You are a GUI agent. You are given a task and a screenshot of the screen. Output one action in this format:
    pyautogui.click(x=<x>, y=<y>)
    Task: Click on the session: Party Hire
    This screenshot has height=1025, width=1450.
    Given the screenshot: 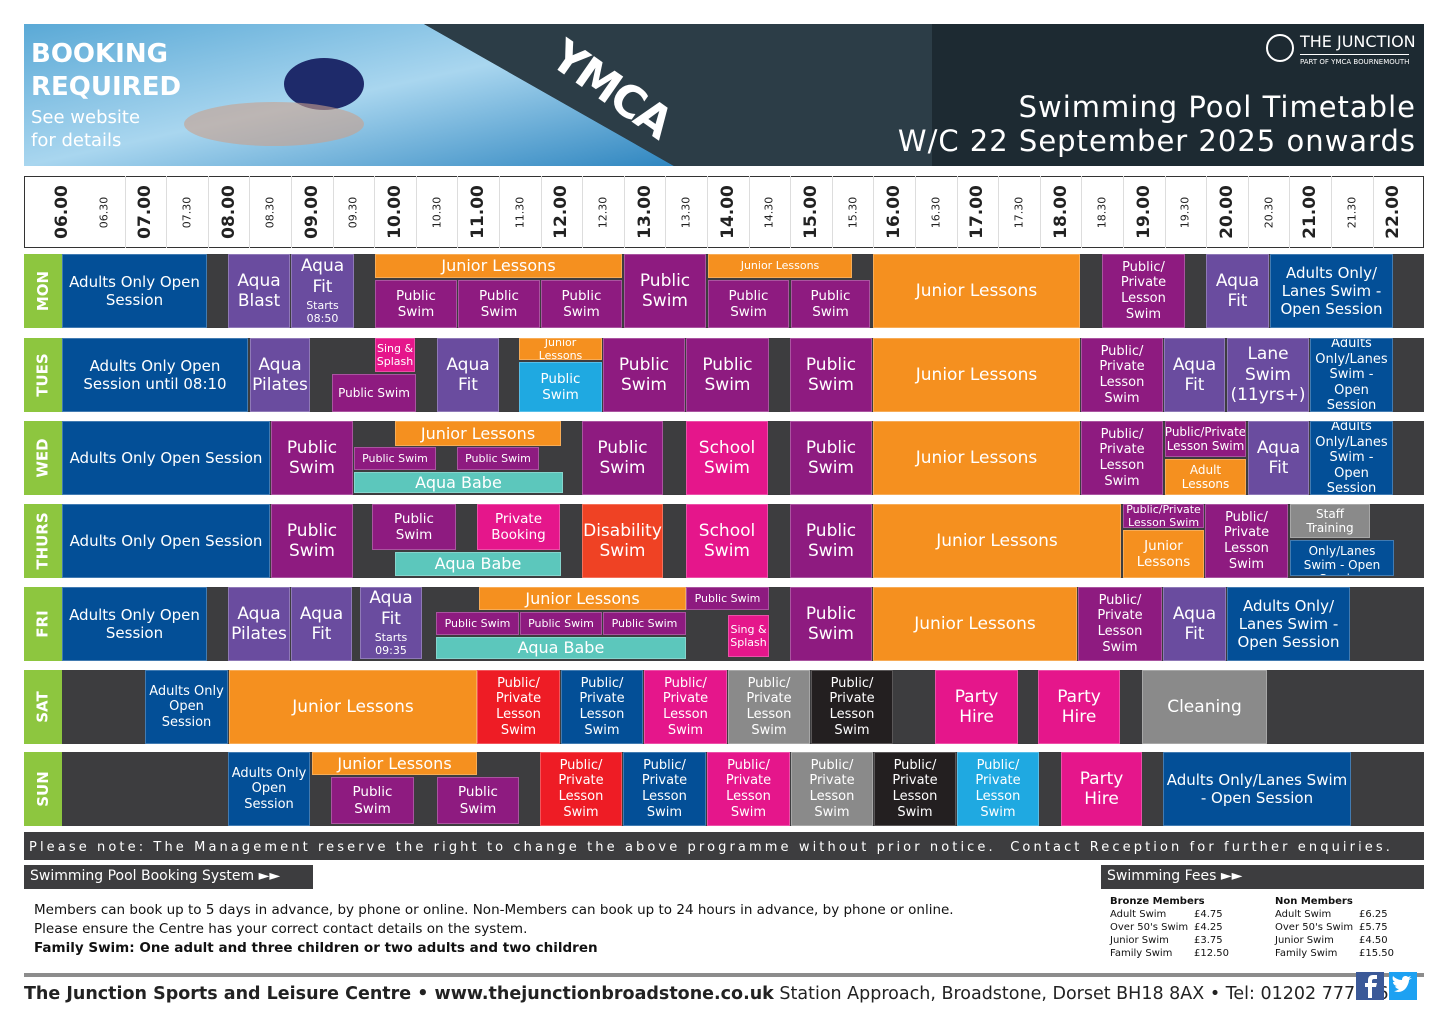 What is the action you would take?
    pyautogui.click(x=1101, y=789)
    